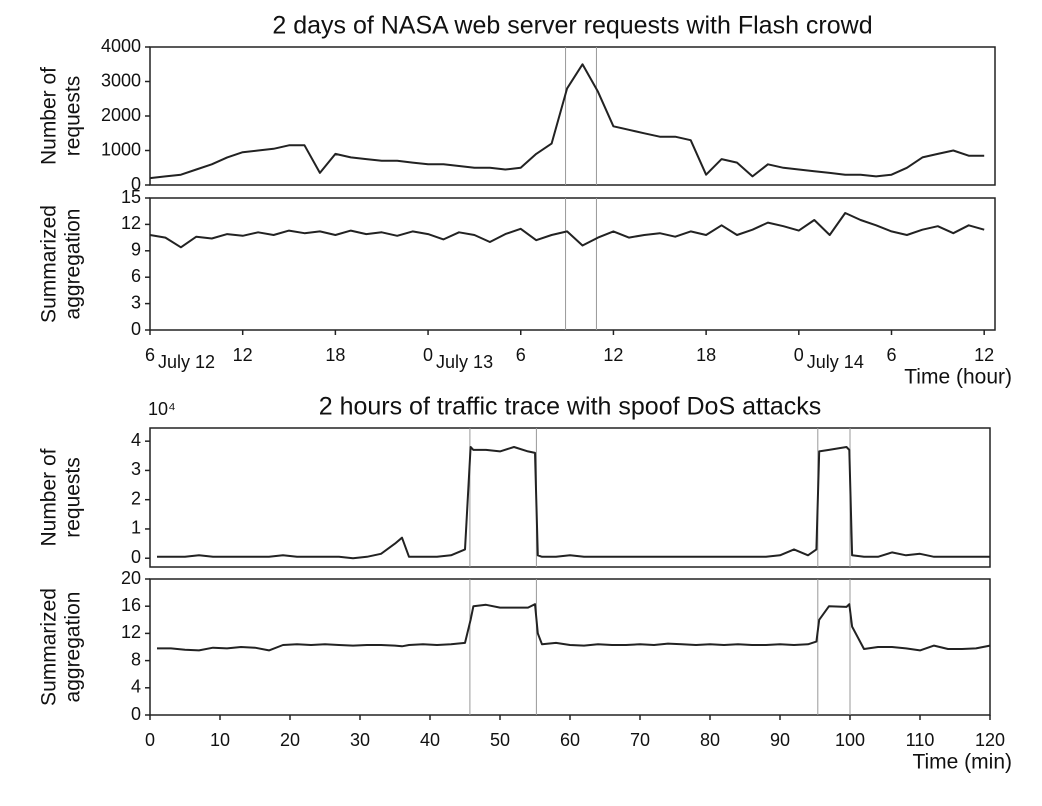  I want to click on y-tick-label: 15, so click(131, 197).